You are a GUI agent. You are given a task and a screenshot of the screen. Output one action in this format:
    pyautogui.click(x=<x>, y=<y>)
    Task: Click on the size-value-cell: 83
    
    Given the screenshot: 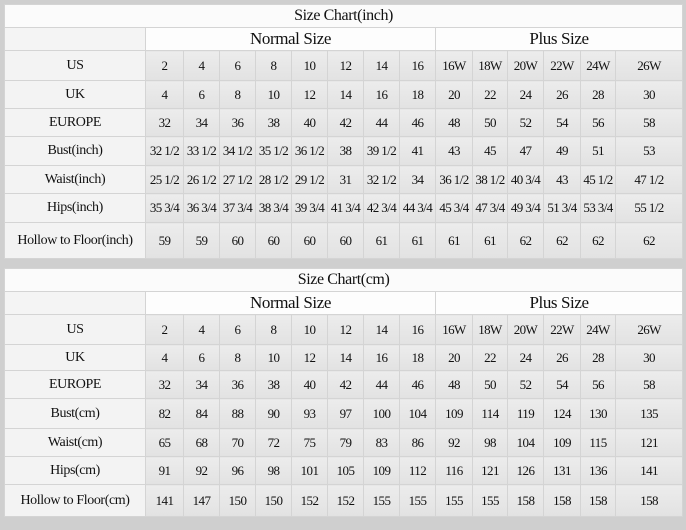 What is the action you would take?
    pyautogui.click(x=381, y=442)
    